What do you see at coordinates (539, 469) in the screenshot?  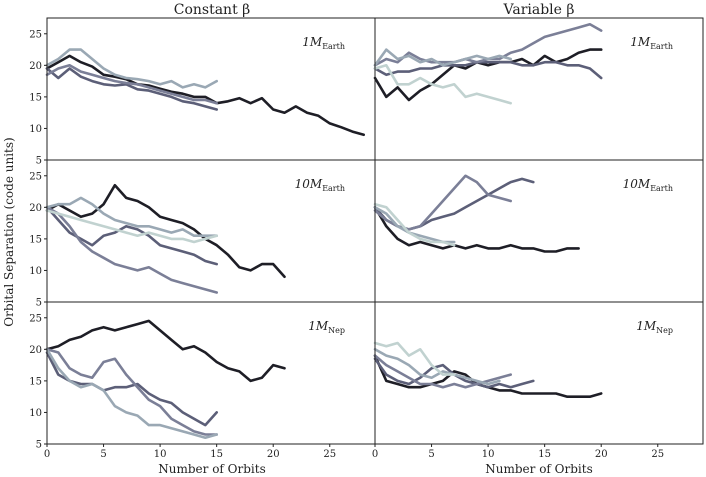 I see `x-axis-label-right: Number of Orbits` at bounding box center [539, 469].